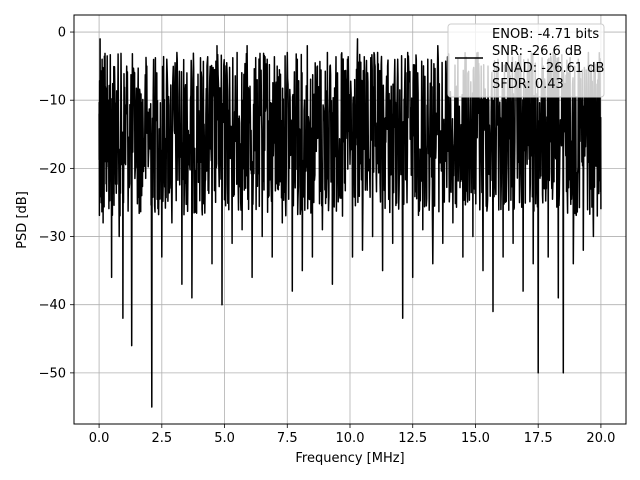 The width and height of the screenshot is (640, 480). Describe the element at coordinates (52, 169) in the screenshot. I see `y-tick-label: −20` at that location.